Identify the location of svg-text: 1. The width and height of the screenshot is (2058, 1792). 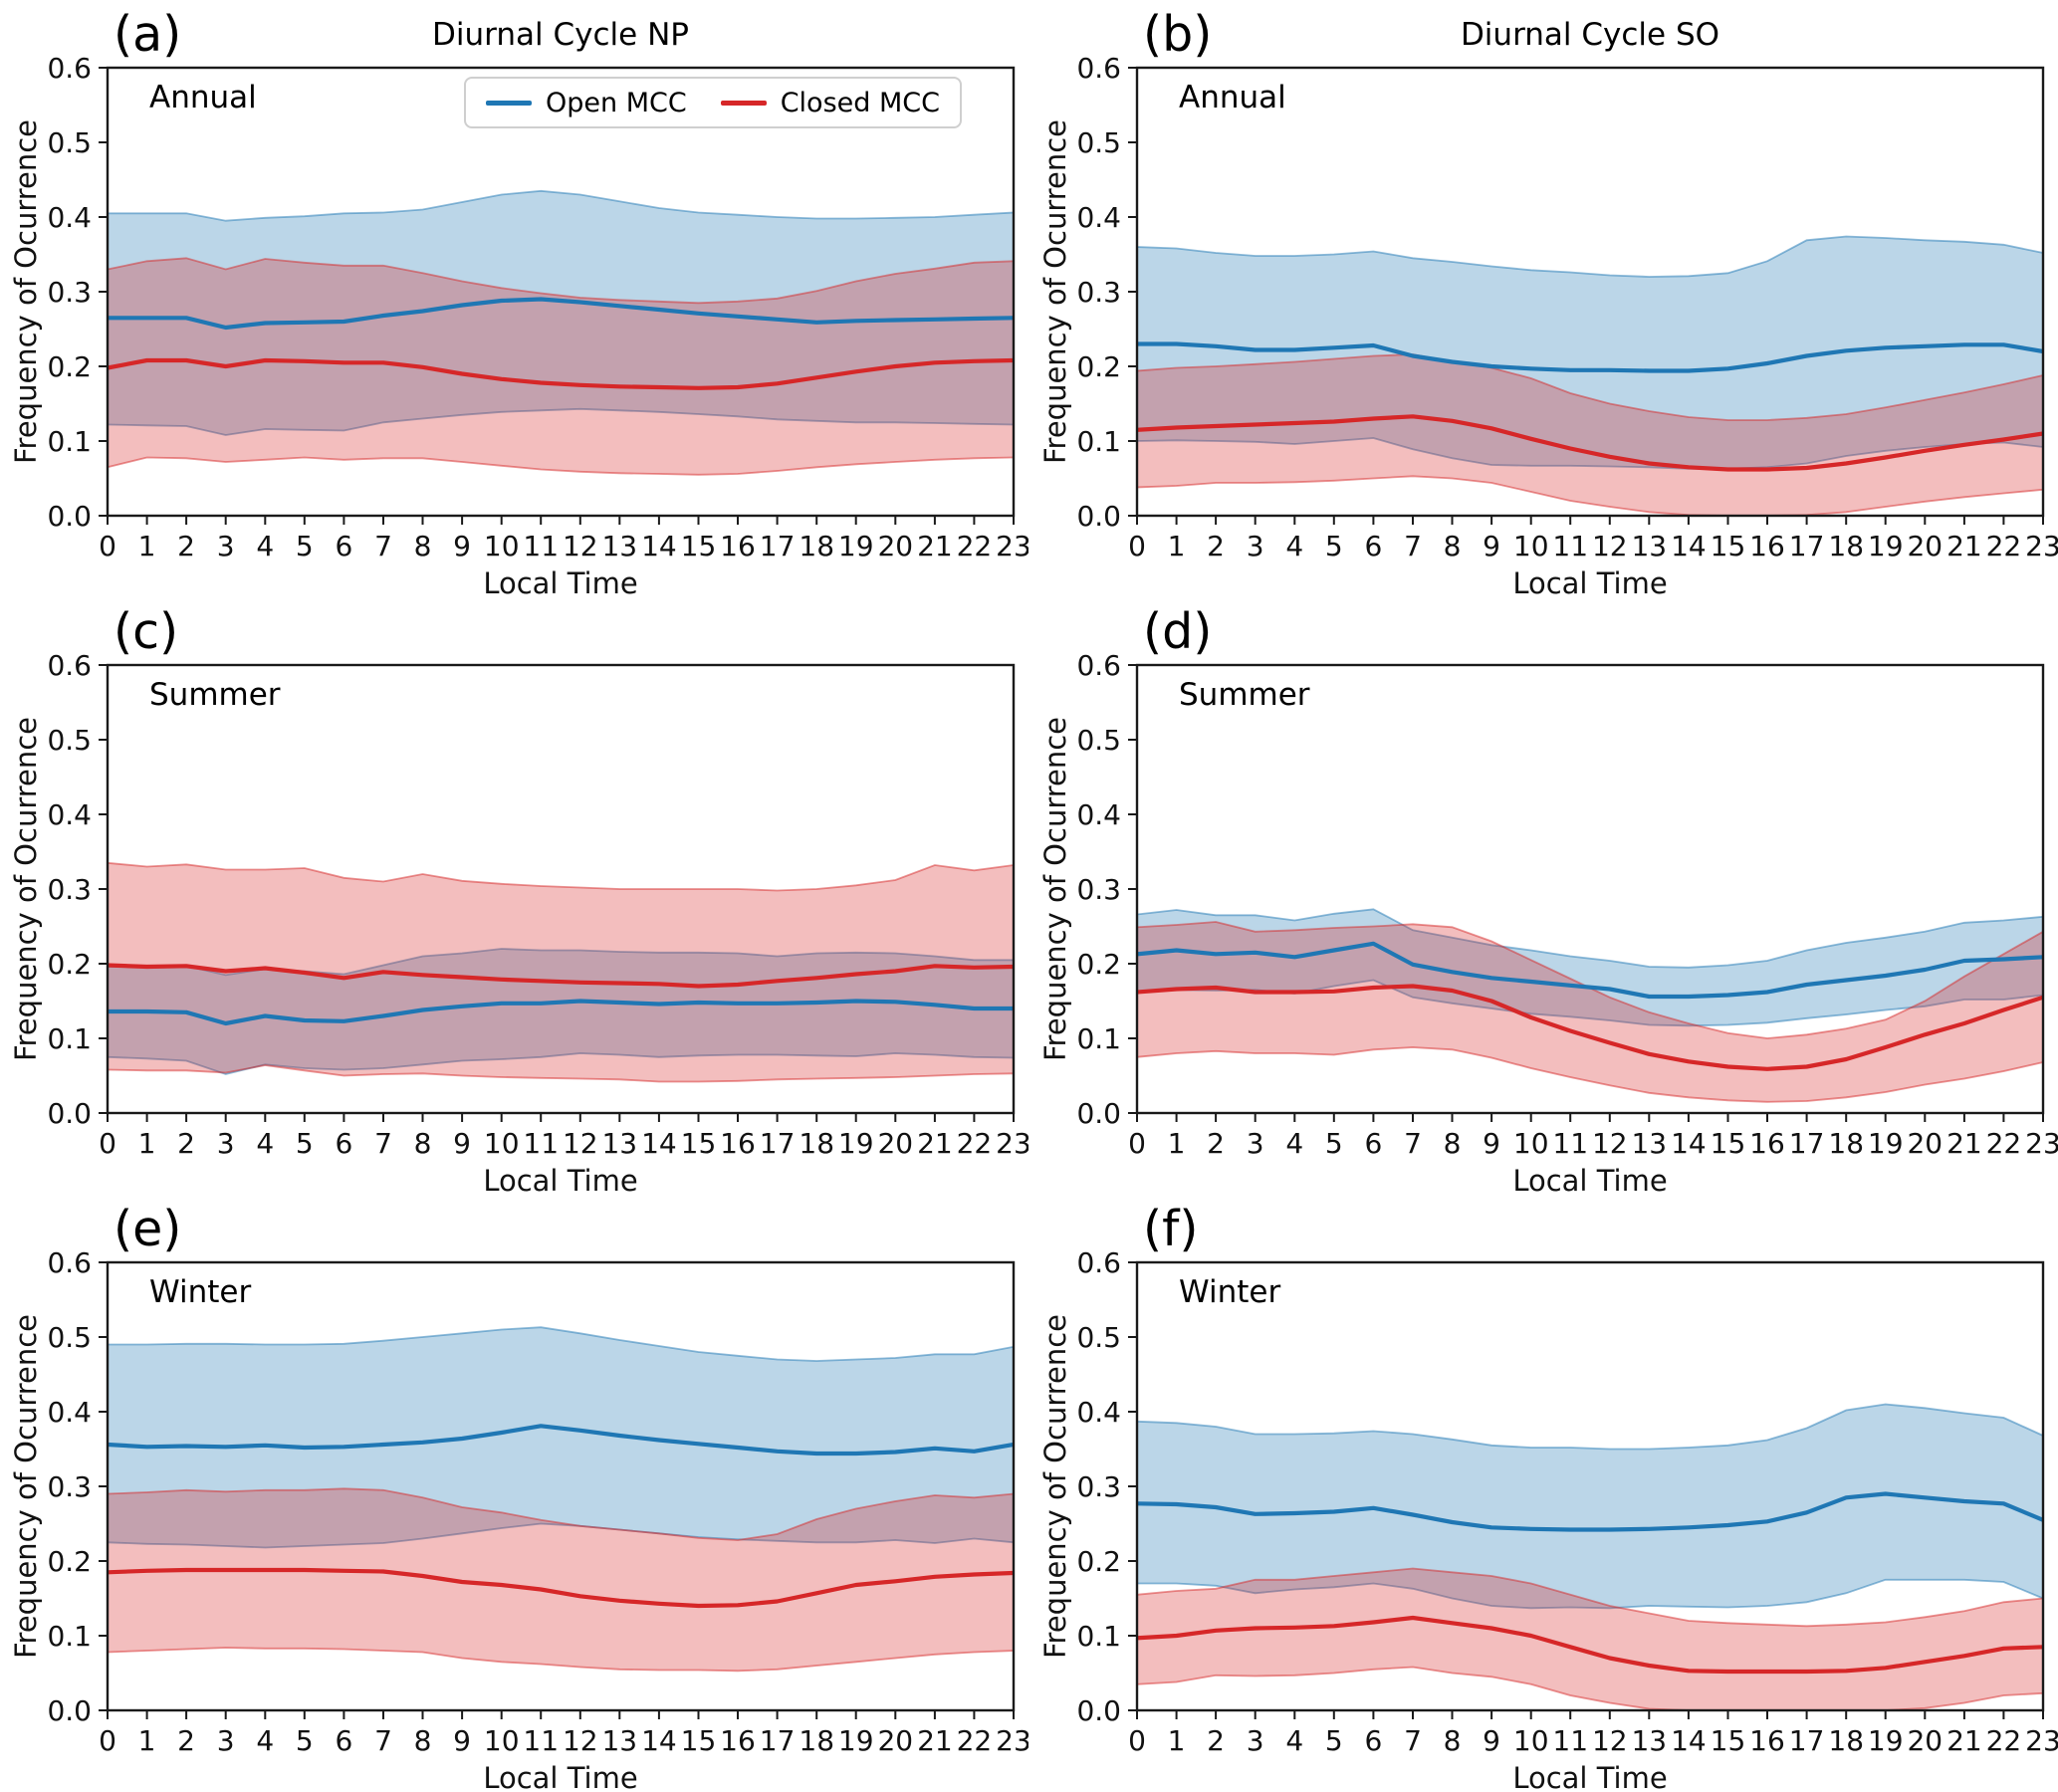
(1177, 1143).